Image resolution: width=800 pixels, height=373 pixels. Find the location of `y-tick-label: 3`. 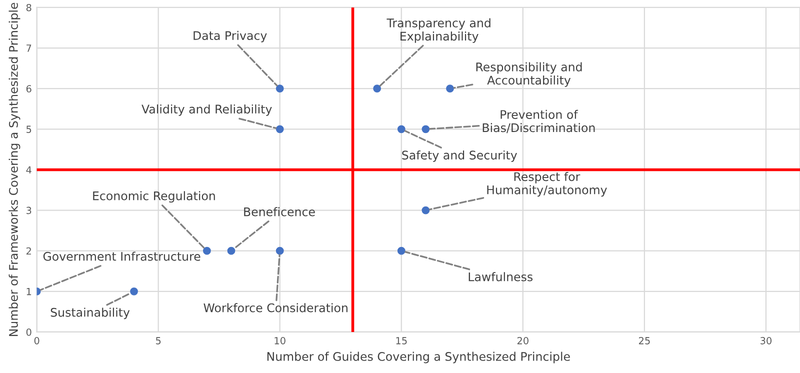

y-tick-label: 3 is located at coordinates (29, 210).